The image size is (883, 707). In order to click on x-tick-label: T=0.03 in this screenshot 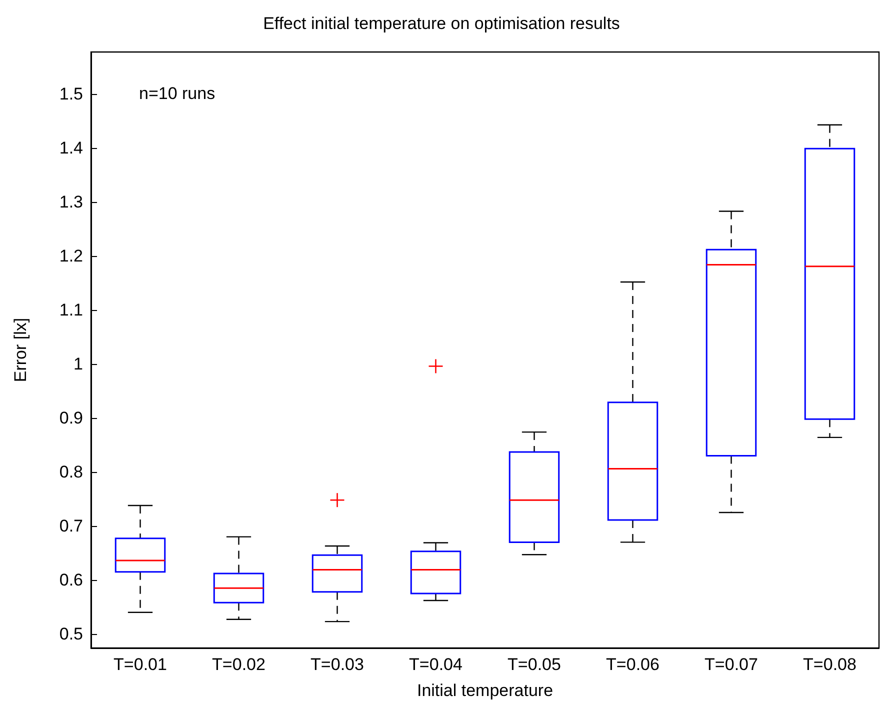, I will do `click(337, 664)`.